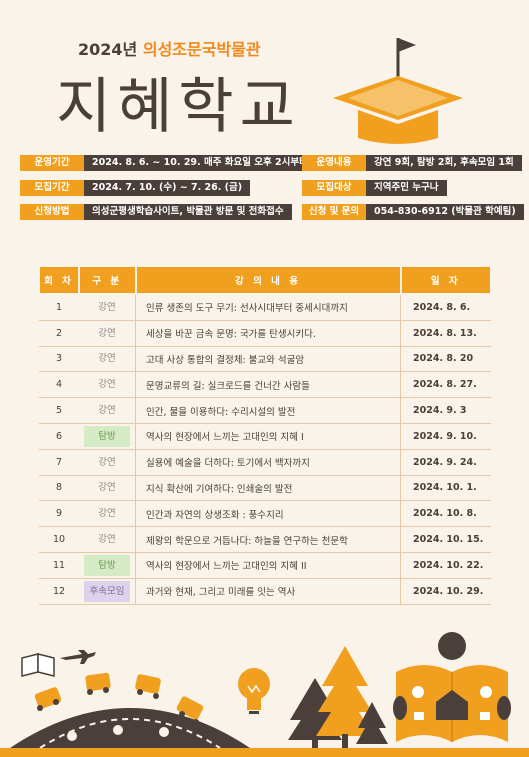 The height and width of the screenshot is (757, 529). Describe the element at coordinates (268, 385) in the screenshot. I see `cell-title: 문명교류의 길: 실크로드를 건너간 사람들` at that location.